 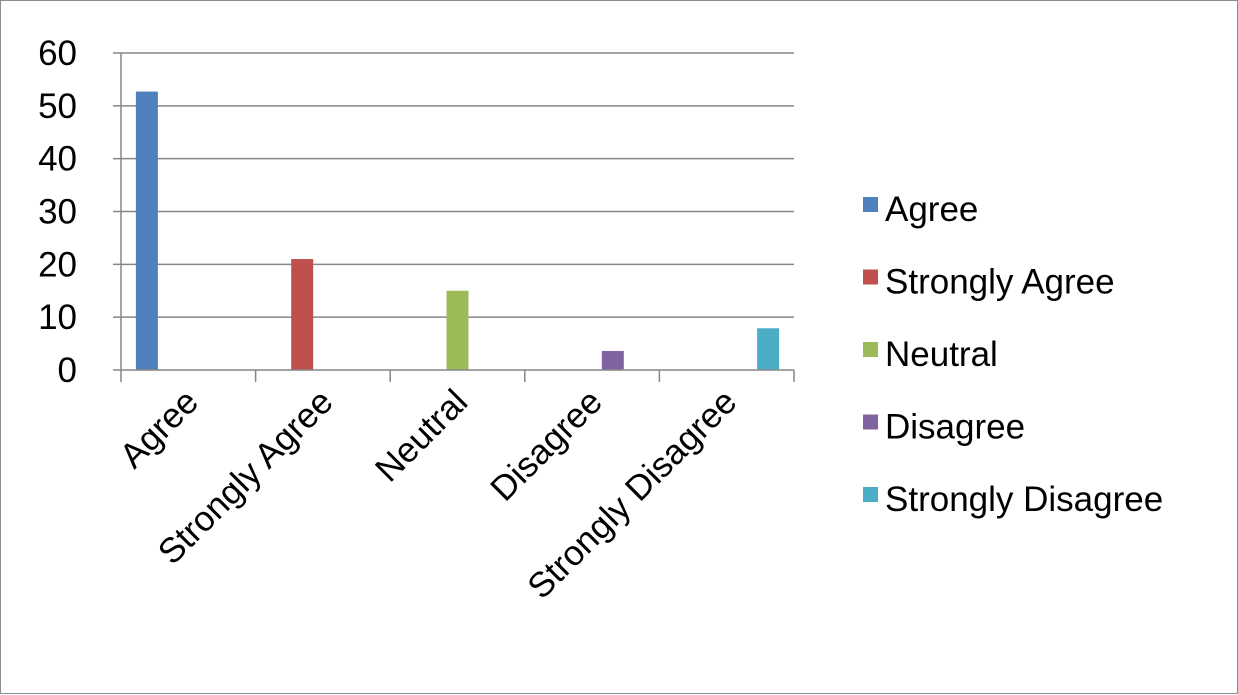 What do you see at coordinates (159, 429) in the screenshot?
I see `x-tick-label: Agree` at bounding box center [159, 429].